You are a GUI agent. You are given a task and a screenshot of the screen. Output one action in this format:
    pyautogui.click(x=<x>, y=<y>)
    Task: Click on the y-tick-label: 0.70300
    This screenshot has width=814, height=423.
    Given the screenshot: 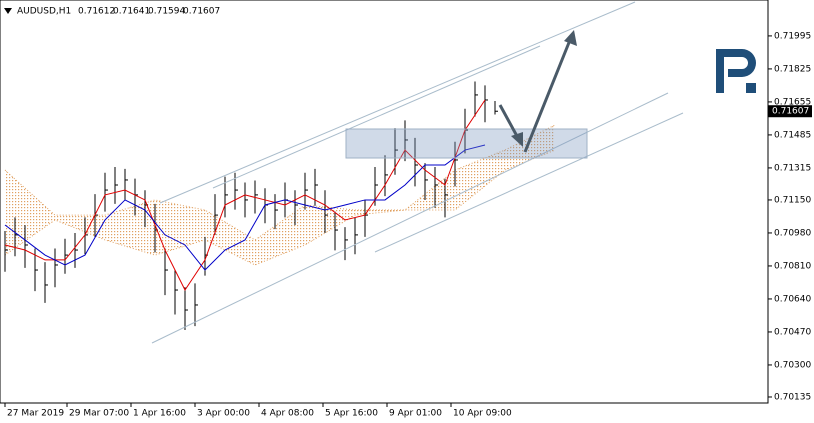 What is the action you would take?
    pyautogui.click(x=792, y=365)
    